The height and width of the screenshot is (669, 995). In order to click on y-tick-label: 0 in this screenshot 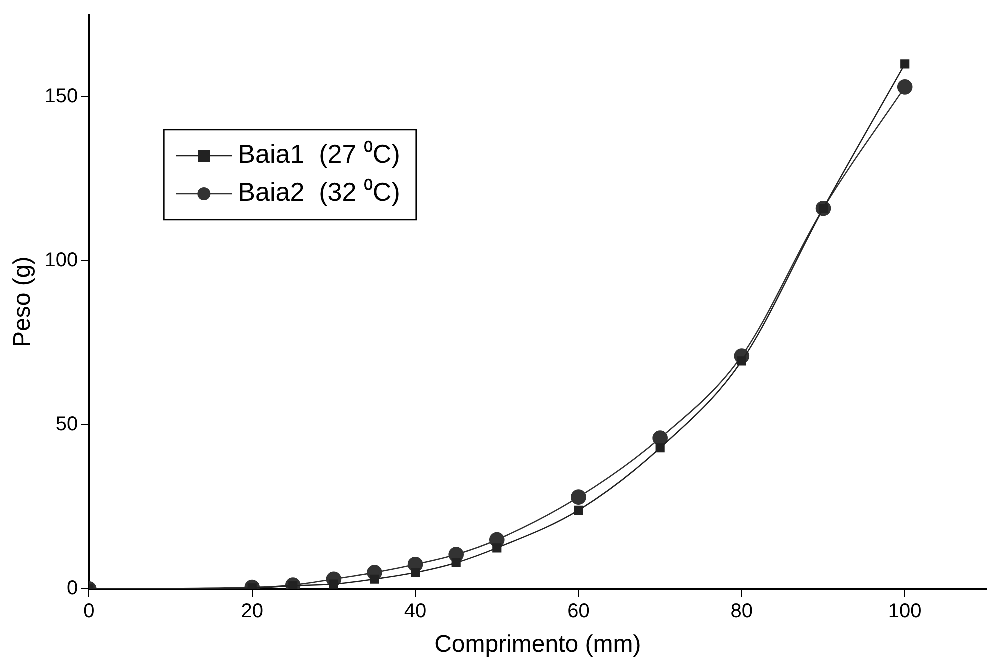, I will do `click(72, 589)`.